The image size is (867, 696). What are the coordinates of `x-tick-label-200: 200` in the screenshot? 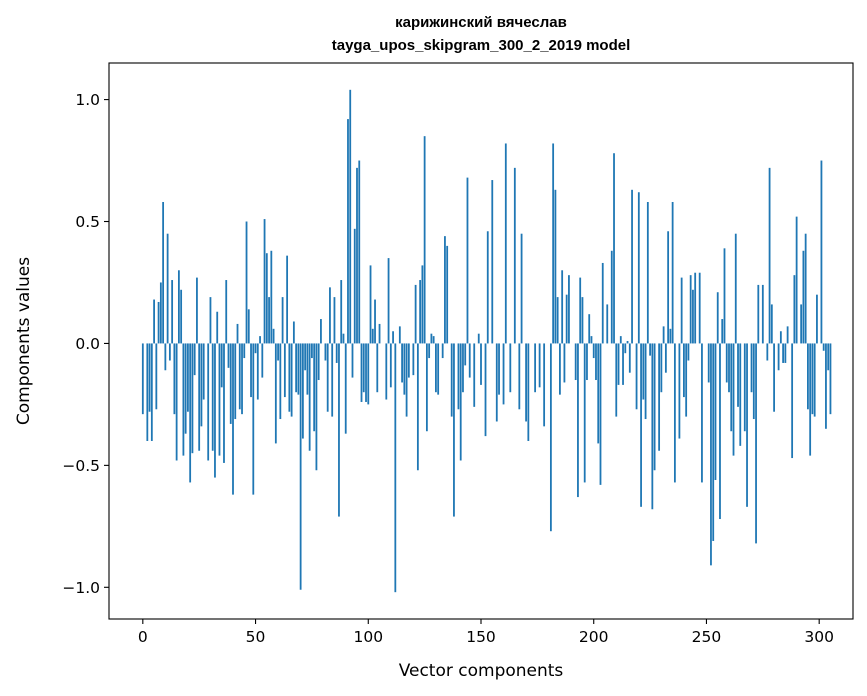 It's located at (594, 637).